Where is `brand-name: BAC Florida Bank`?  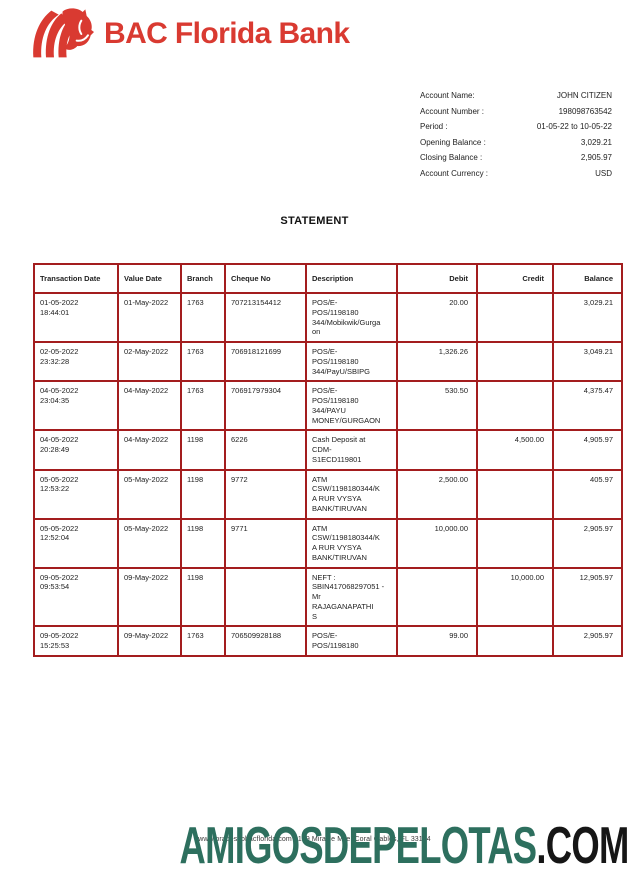
brand-name: BAC Florida Bank is located at coordinates (227, 33).